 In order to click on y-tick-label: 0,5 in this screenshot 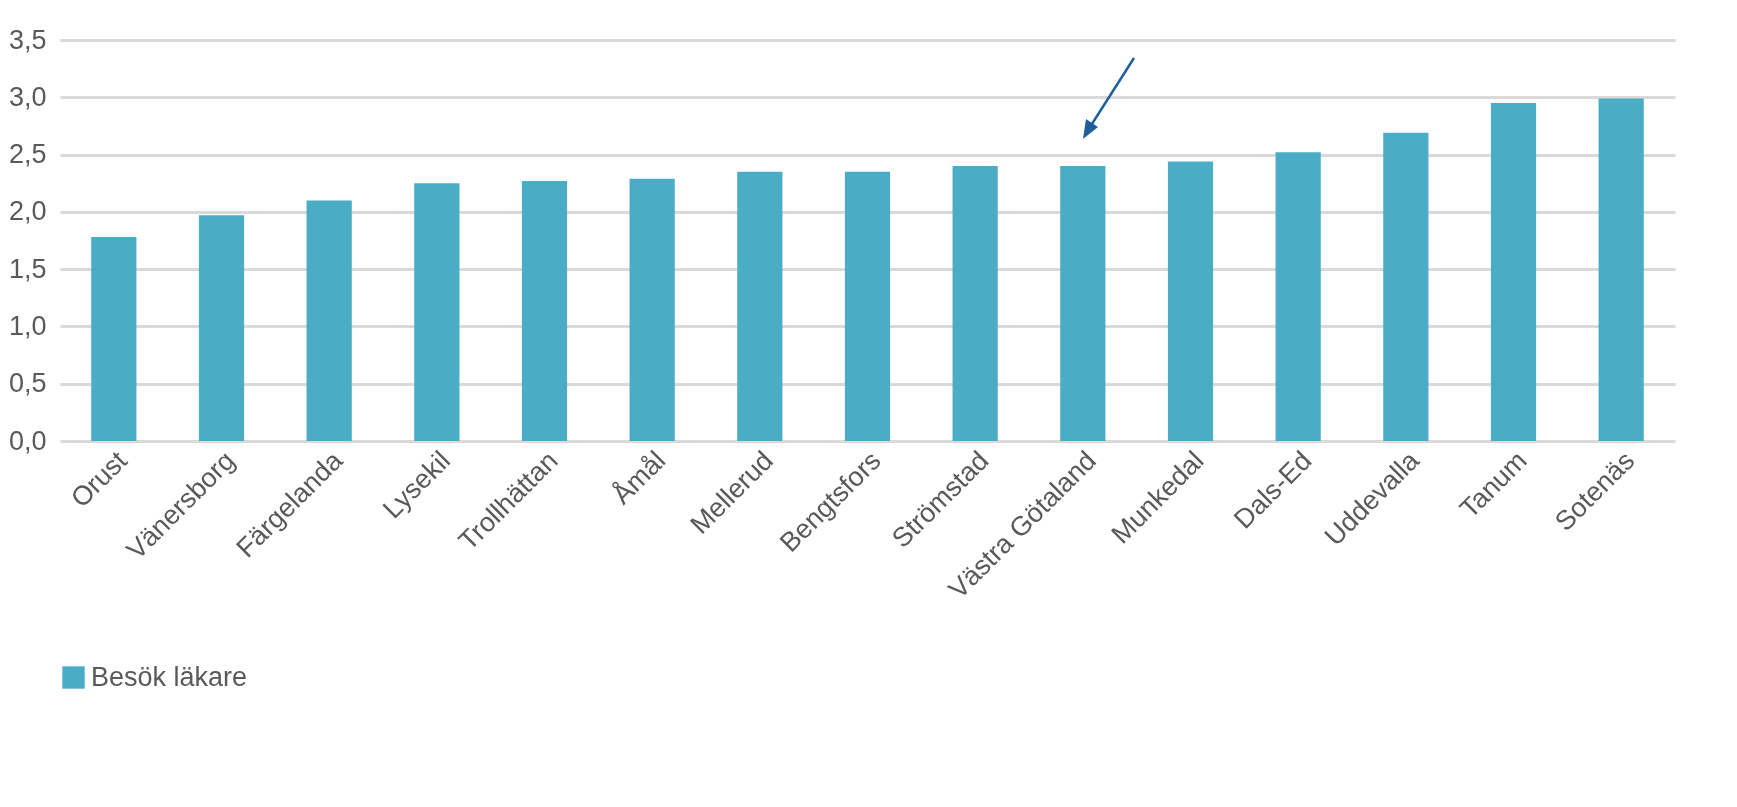, I will do `click(27, 383)`.